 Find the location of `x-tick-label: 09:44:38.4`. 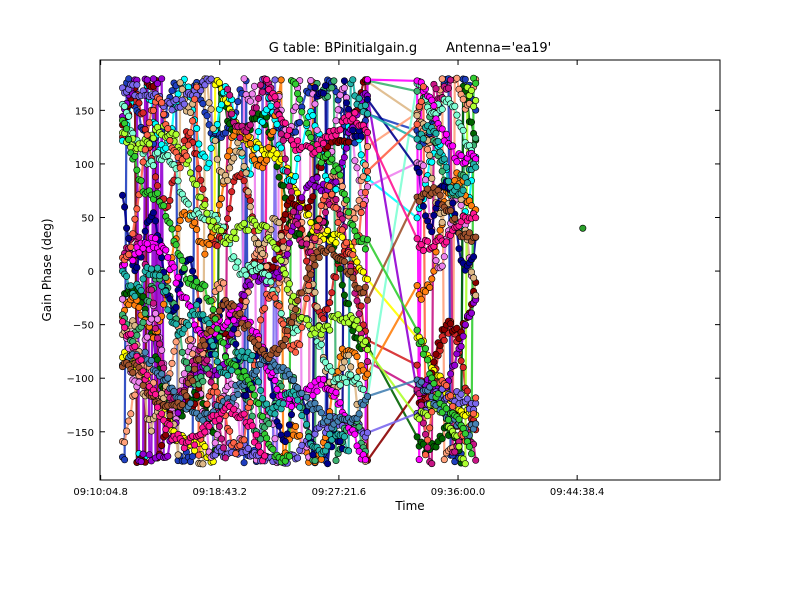

x-tick-label: 09:44:38.4 is located at coordinates (577, 492).